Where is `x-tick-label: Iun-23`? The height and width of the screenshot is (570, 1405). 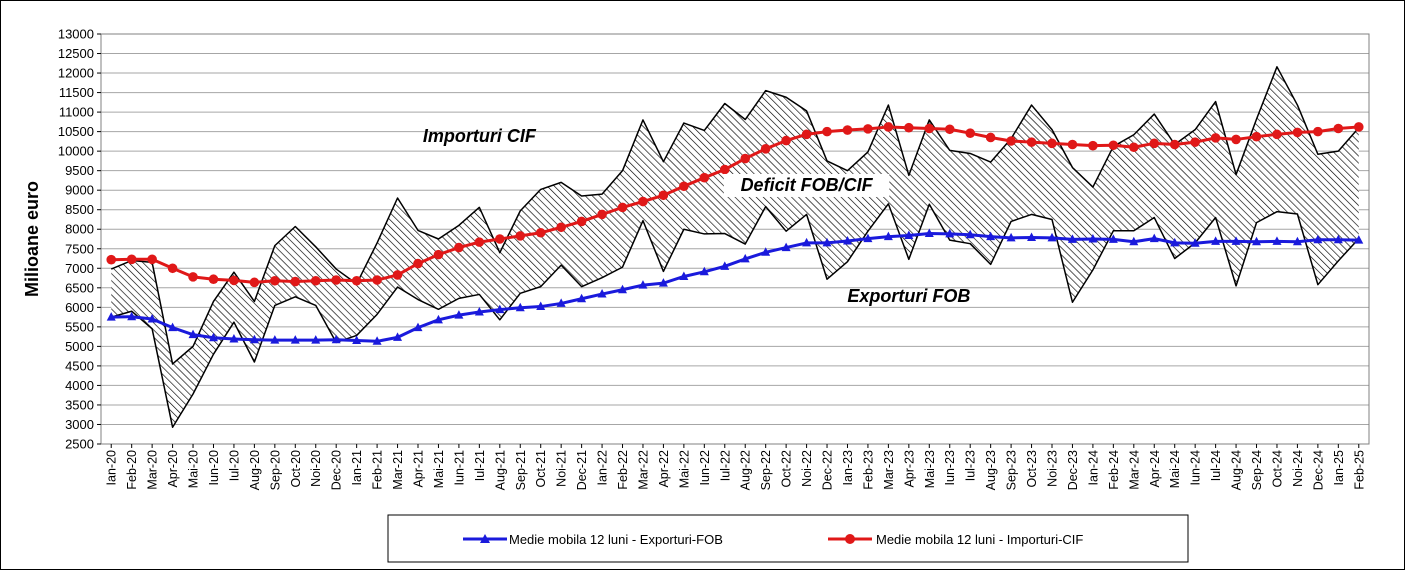
x-tick-label: Iun-23 is located at coordinates (950, 467).